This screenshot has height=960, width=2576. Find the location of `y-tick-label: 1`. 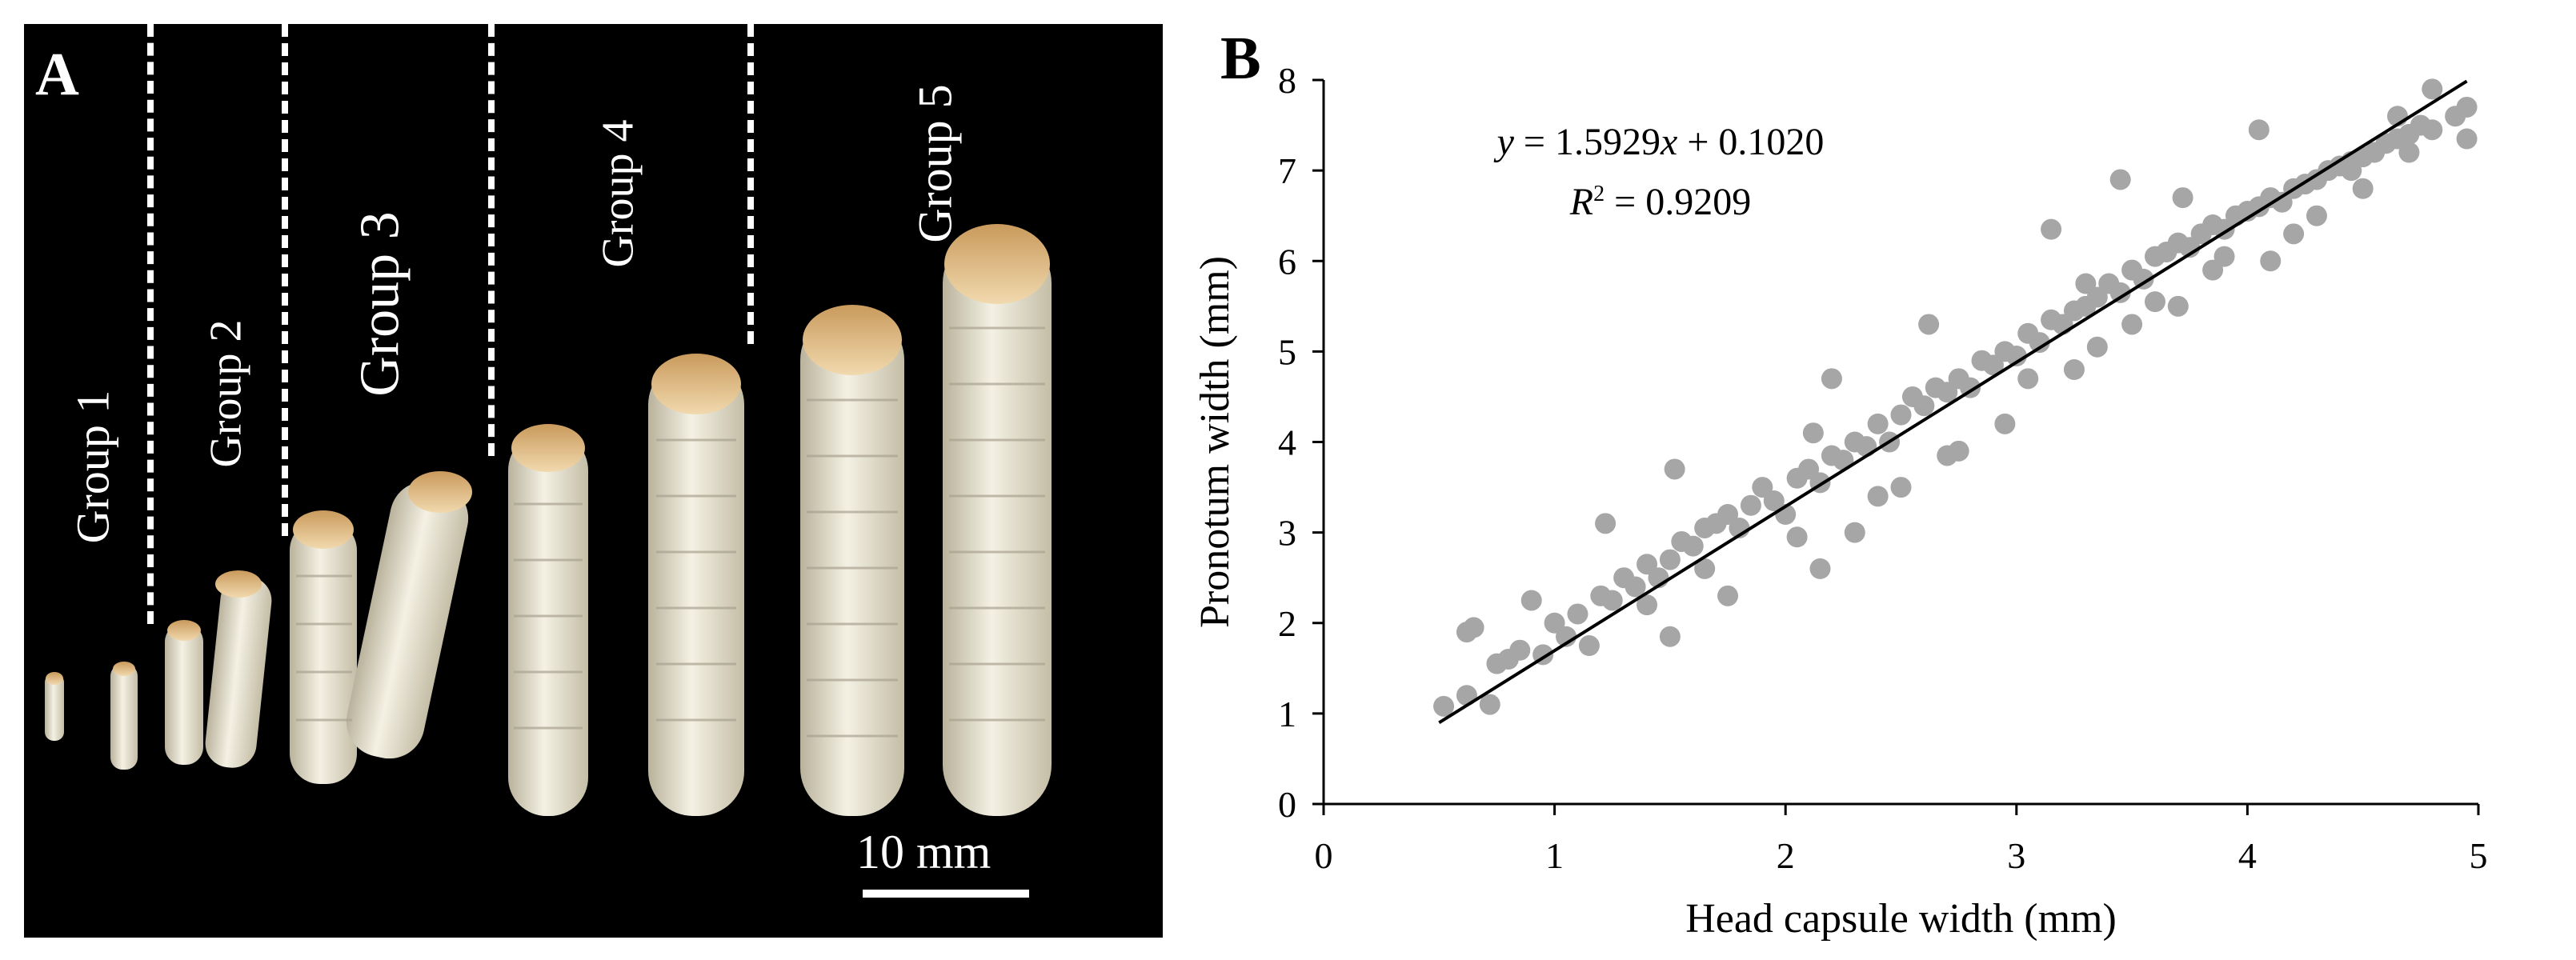

y-tick-label: 1 is located at coordinates (1287, 714).